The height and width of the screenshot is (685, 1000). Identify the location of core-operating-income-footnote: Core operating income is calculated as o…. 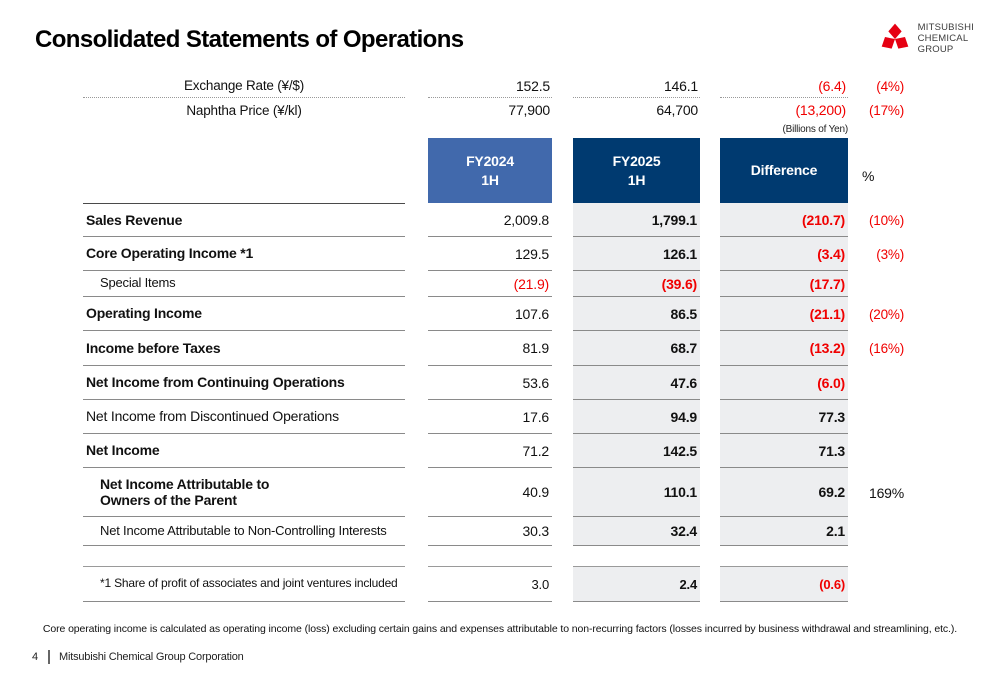
(500, 629).